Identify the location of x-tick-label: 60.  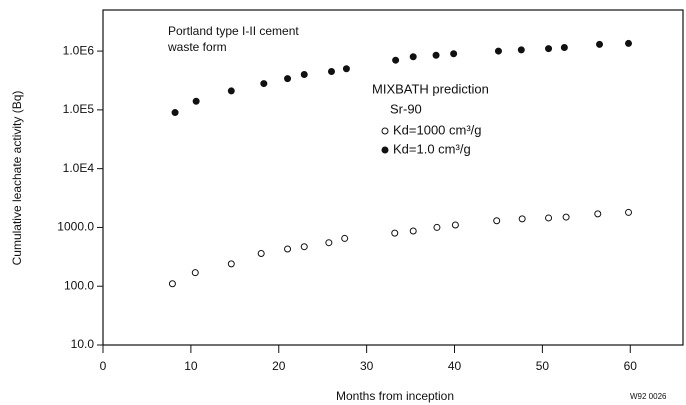
(631, 366).